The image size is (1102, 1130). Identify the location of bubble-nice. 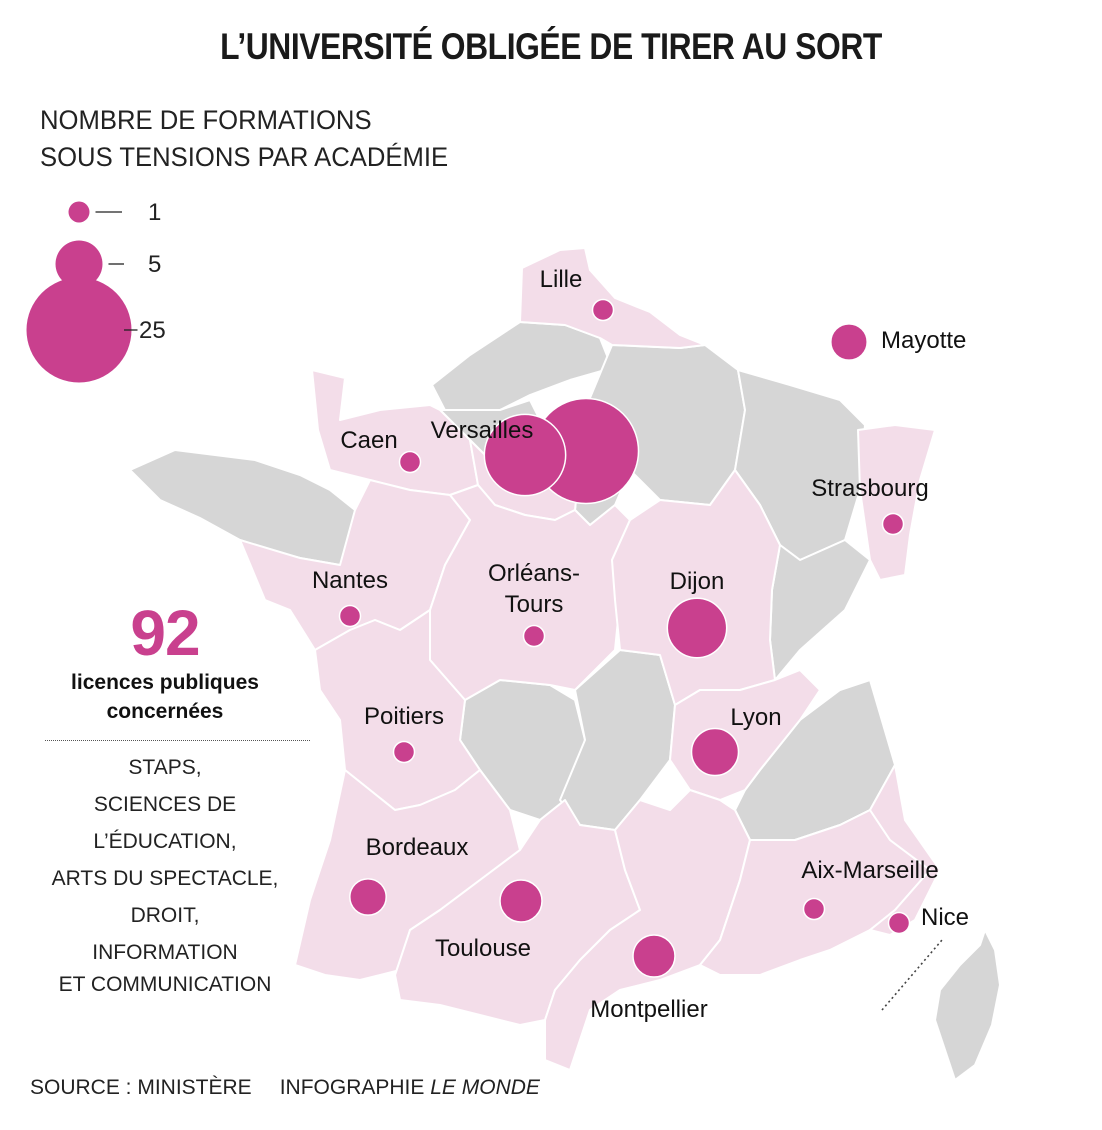
(899, 923).